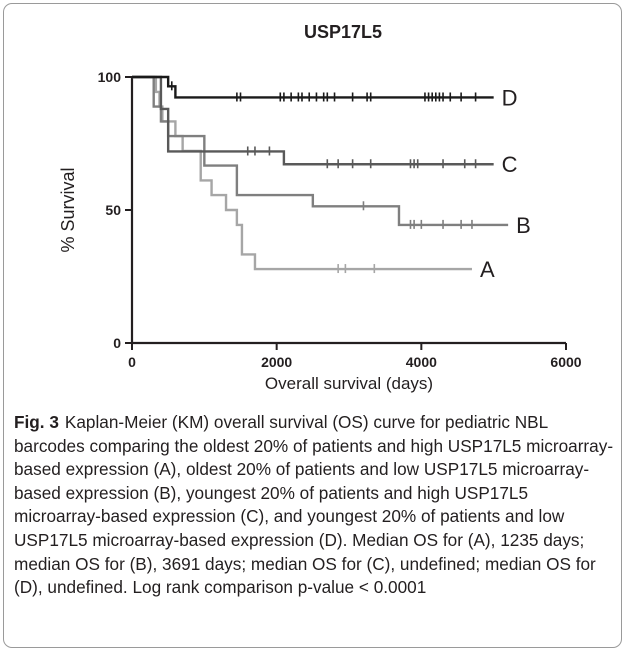 Image resolution: width=627 pixels, height=653 pixels. I want to click on x-tick-label: 0, so click(132, 362).